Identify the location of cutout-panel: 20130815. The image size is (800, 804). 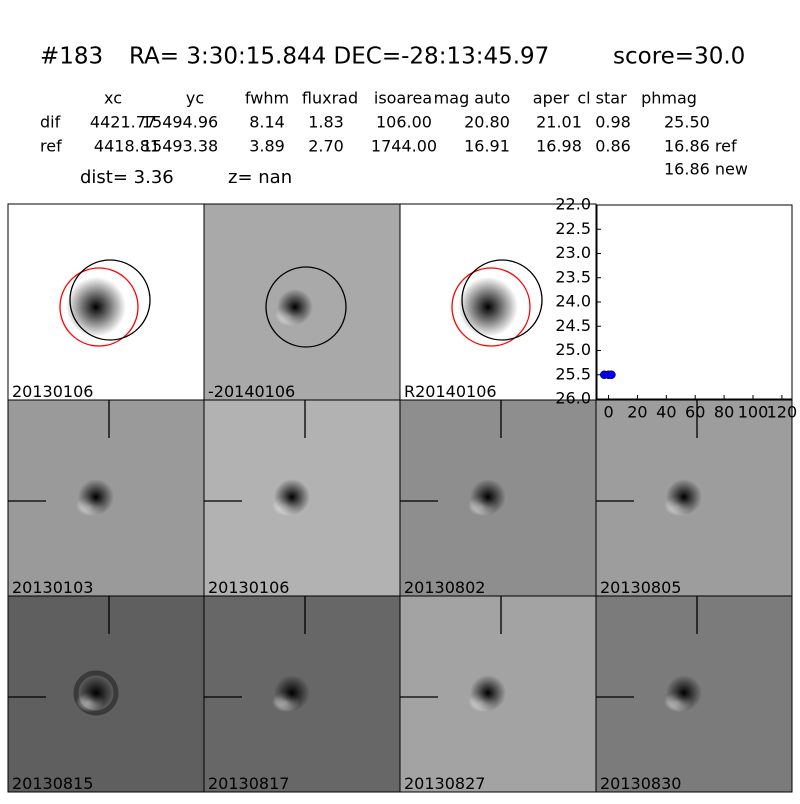
(106, 694).